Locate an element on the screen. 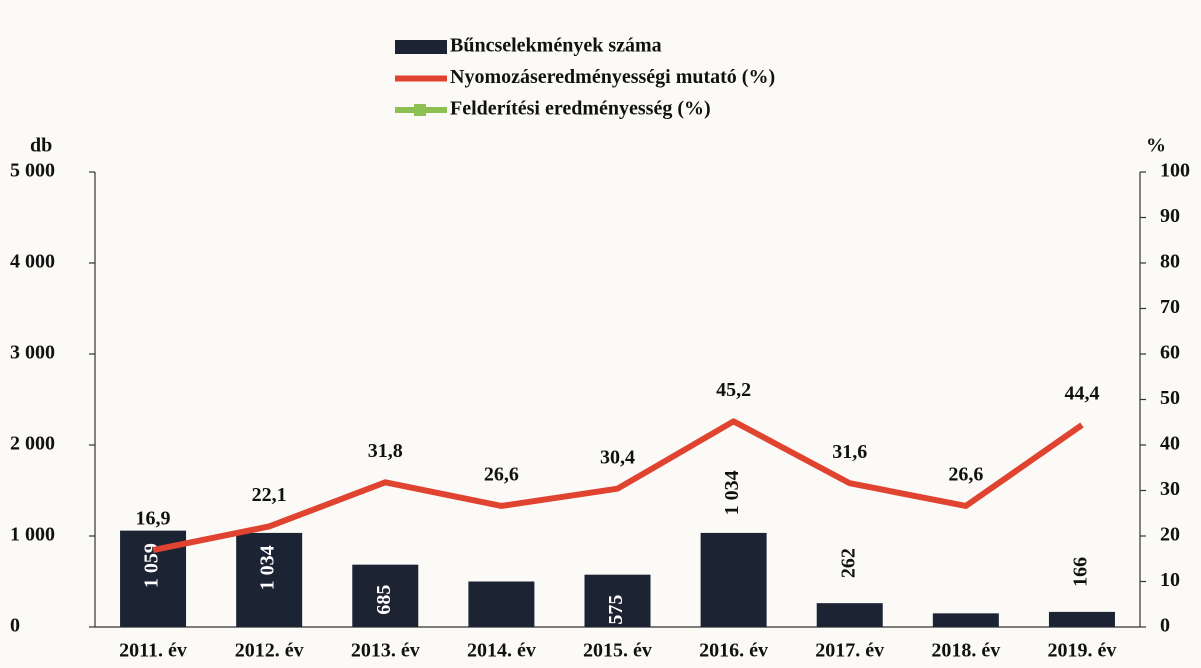  legend-label: Bűncselekmények száma is located at coordinates (556, 46).